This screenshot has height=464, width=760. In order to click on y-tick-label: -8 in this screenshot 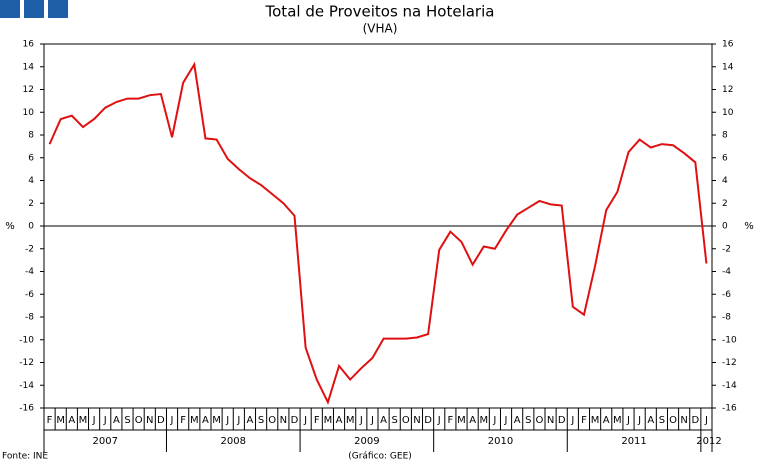, I will do `click(29, 318)`.